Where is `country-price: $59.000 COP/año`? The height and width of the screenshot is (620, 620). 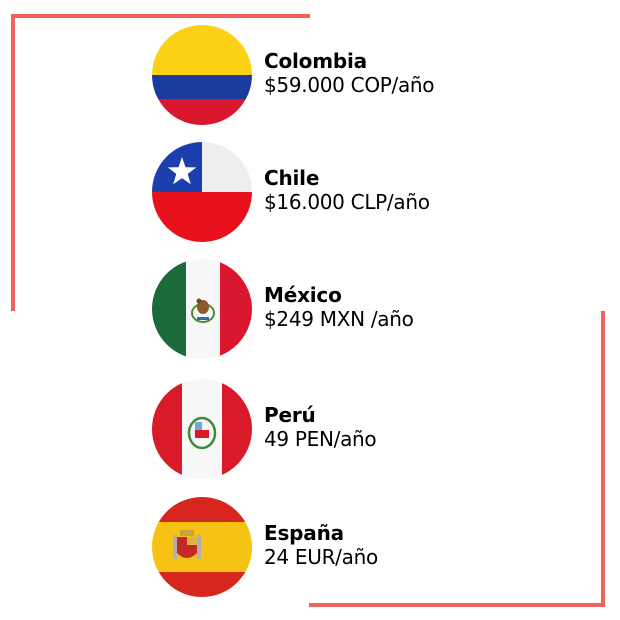
country-price: $59.000 COP/año is located at coordinates (349, 85).